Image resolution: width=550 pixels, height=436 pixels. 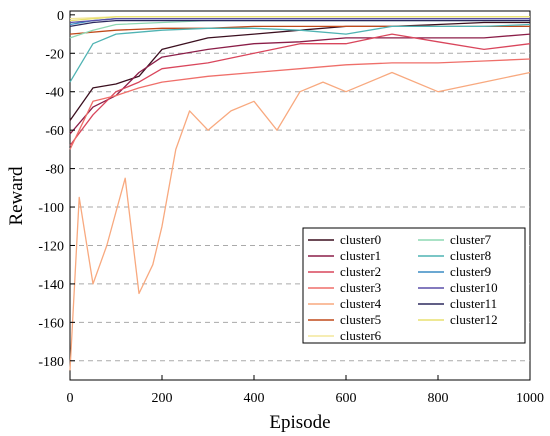 I want to click on y-tick-label: -120, so click(x=51, y=246).